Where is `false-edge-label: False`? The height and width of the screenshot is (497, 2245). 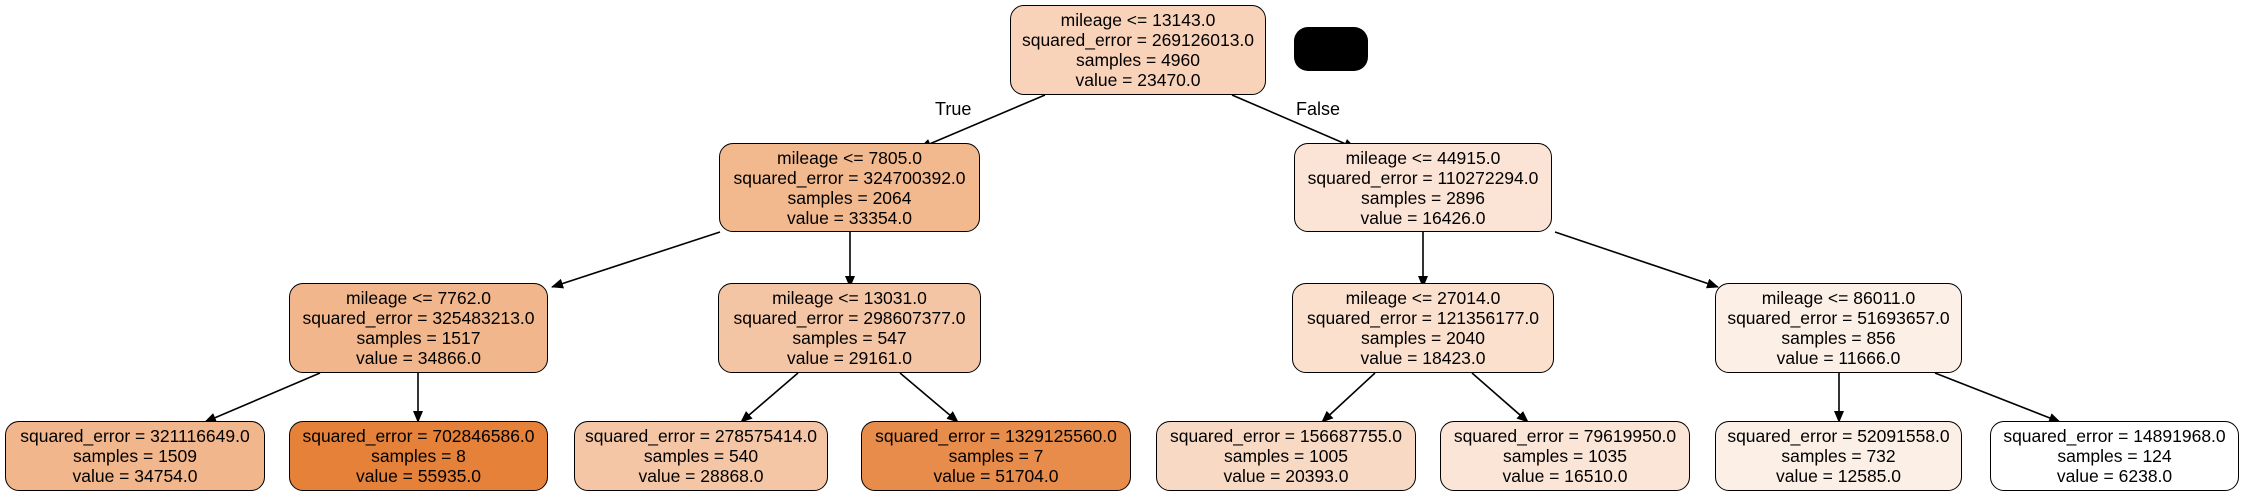
false-edge-label: False is located at coordinates (1318, 109).